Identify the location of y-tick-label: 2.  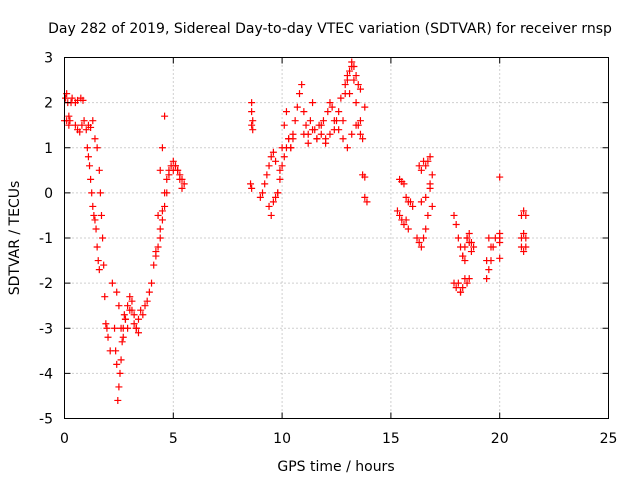
(48, 104).